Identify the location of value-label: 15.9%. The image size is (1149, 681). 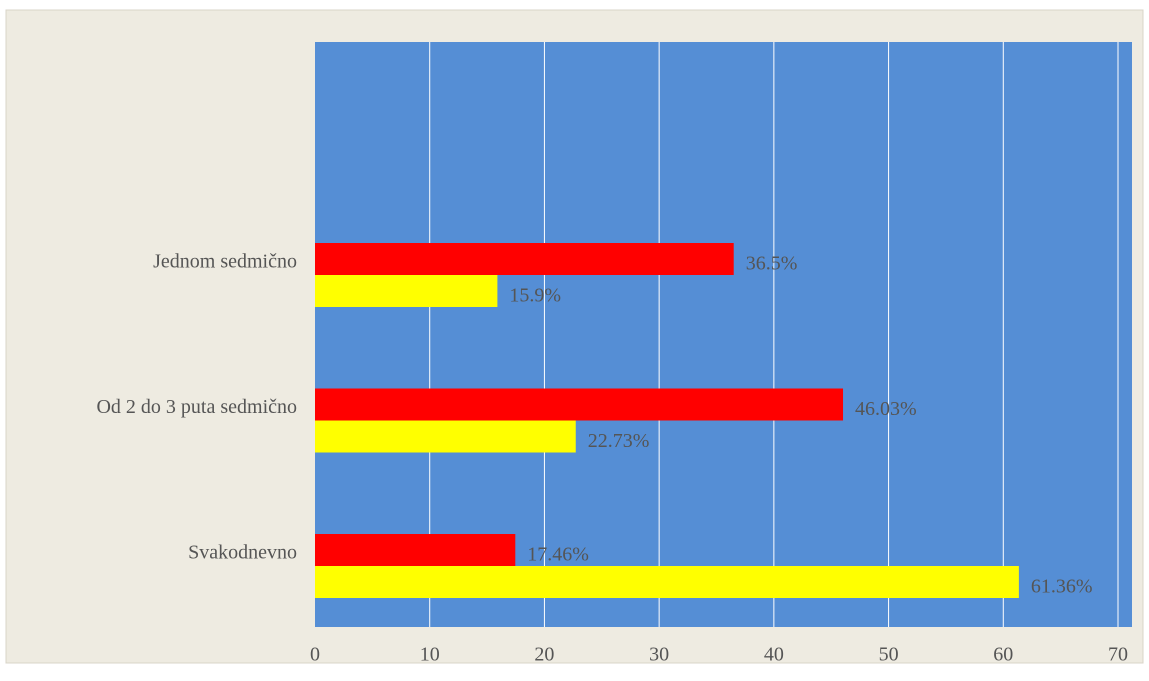
(535, 296).